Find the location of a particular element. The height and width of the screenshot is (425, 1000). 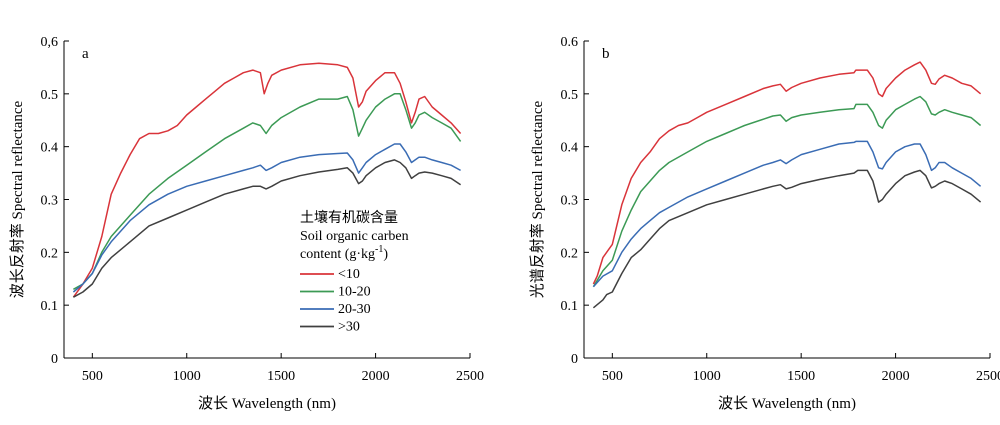

panel-a-x-tick-label: 1500 is located at coordinates (281, 376).